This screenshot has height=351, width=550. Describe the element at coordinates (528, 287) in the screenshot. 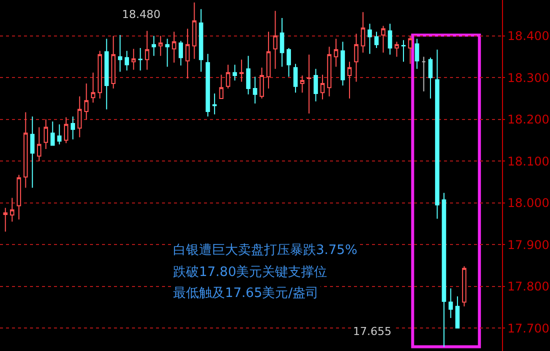

I see `y-tick-label: 17.800` at that location.